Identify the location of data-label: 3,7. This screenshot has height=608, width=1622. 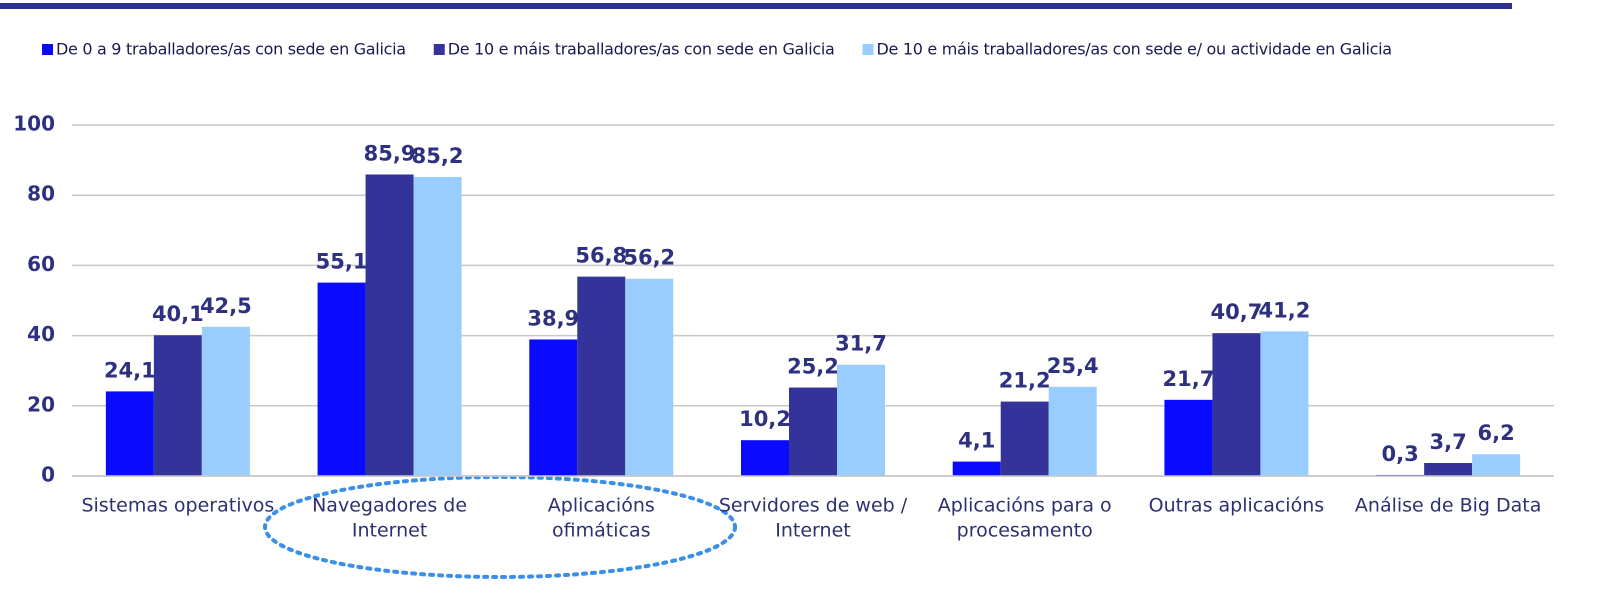
(1448, 442).